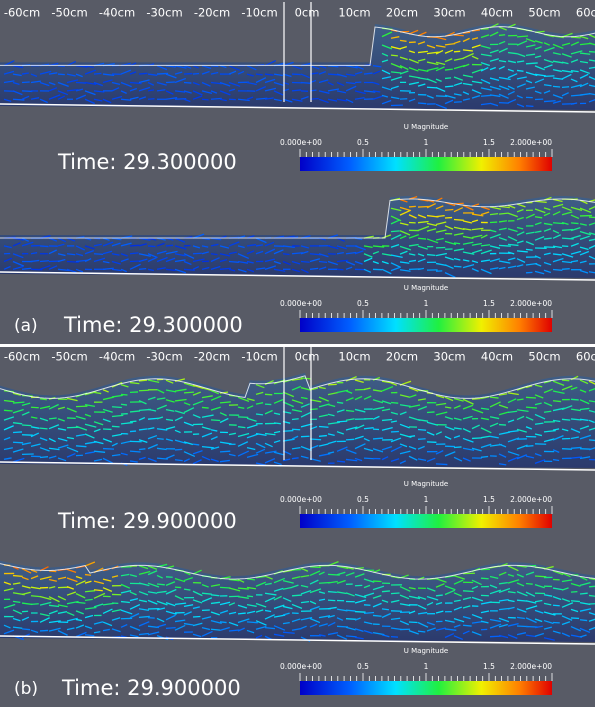  I want to click on time-label: Time: 29.300000, so click(147, 162).